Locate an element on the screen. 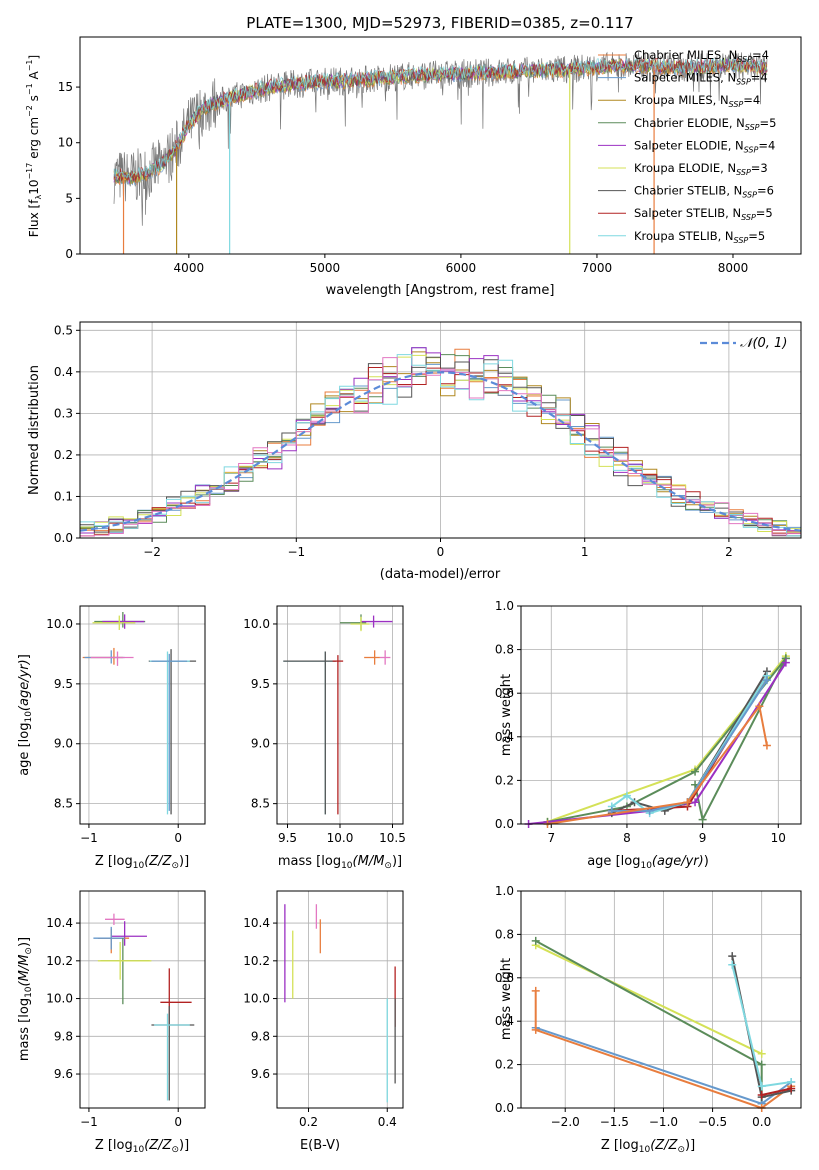  y-tick-label: 9.6 is located at coordinates (63, 1074).